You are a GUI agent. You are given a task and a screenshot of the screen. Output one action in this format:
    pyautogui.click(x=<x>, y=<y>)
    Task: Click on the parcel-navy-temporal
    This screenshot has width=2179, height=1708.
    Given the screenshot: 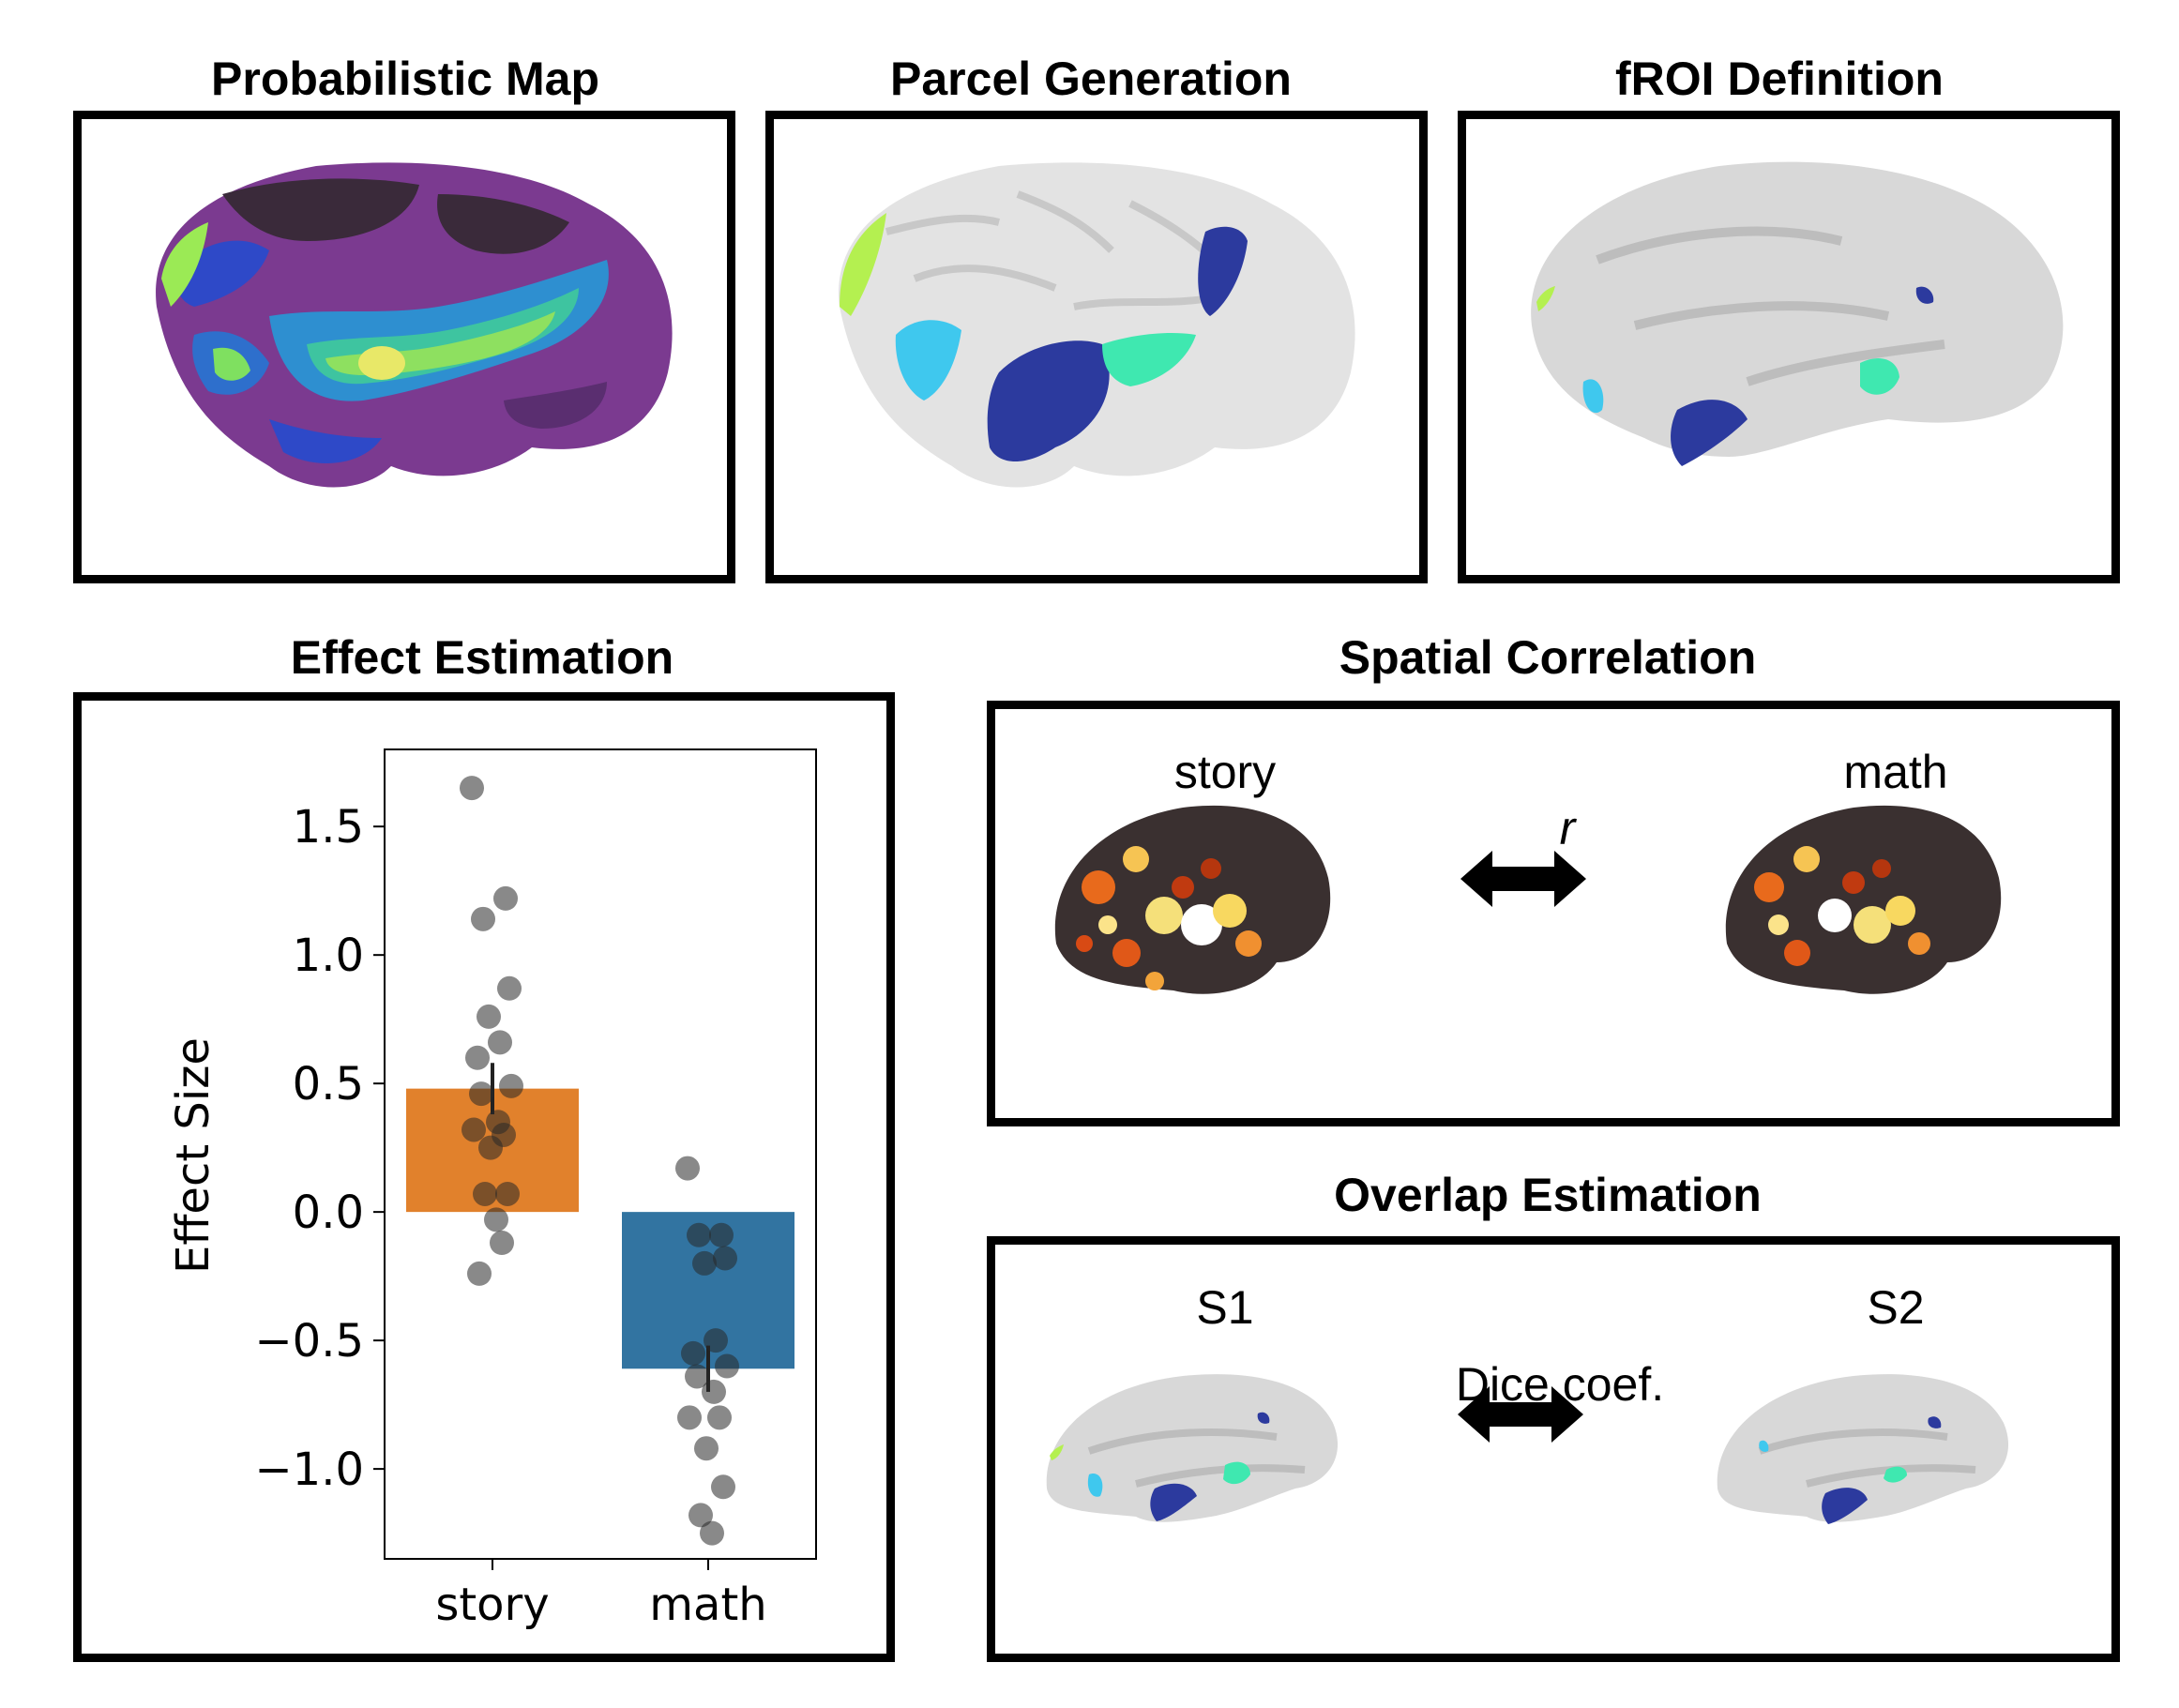 What is the action you would take?
    pyautogui.click(x=1048, y=400)
    